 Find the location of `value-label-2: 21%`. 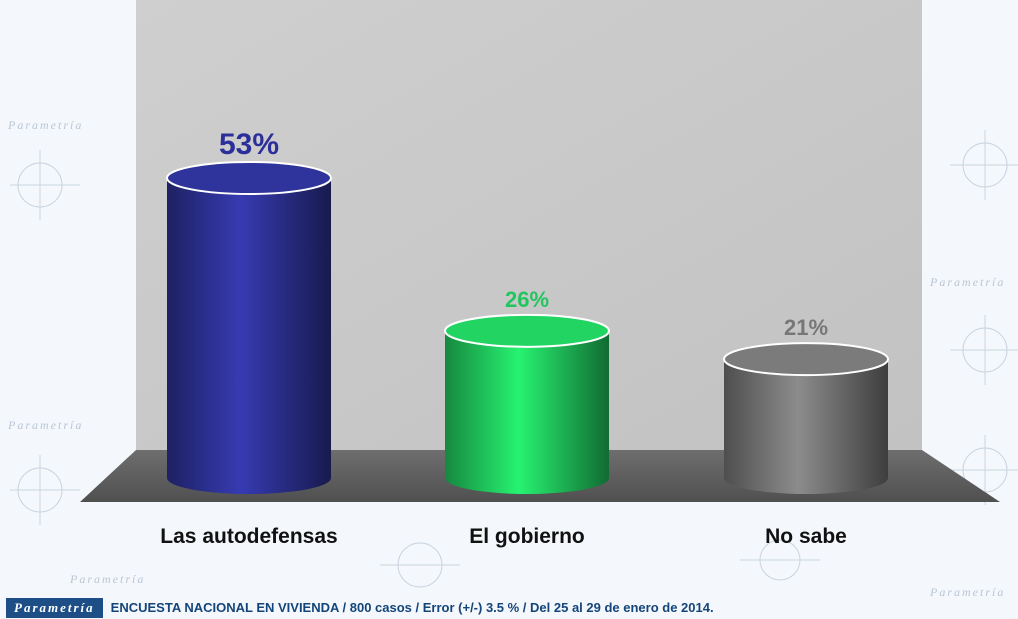

value-label-2: 21% is located at coordinates (806, 327).